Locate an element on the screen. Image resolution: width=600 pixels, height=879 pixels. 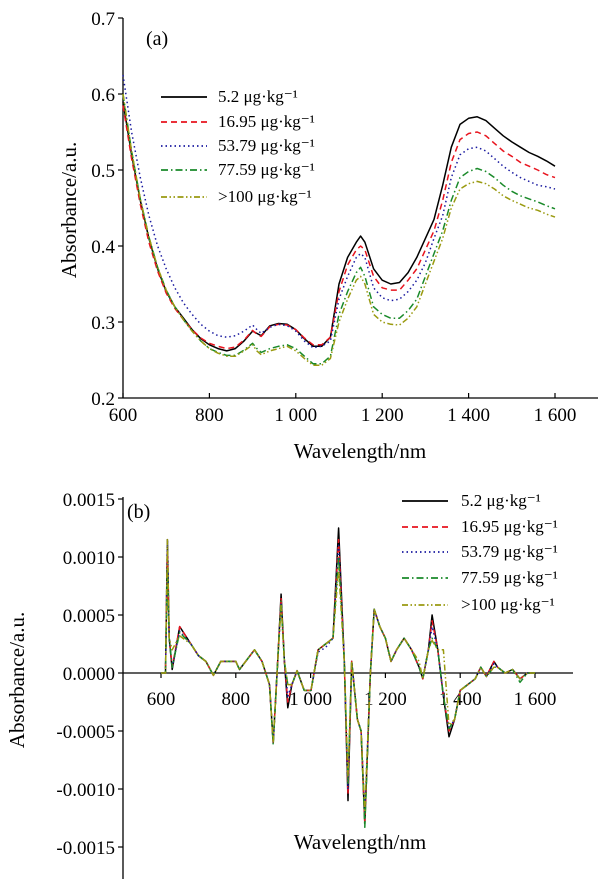
y-tick-label: -0.0010 is located at coordinates (85, 790).